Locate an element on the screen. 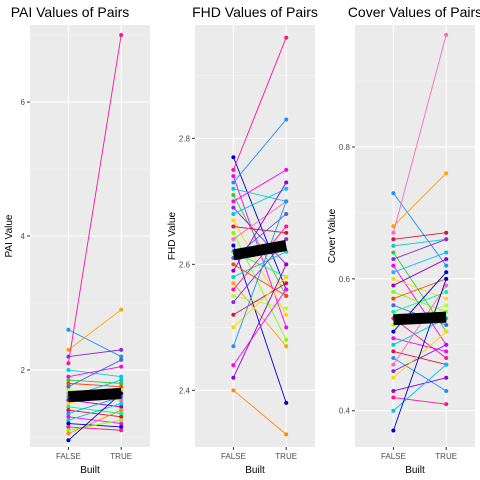 This screenshot has height=480, width=480. y-tick-label: 0.6 is located at coordinates (345, 279).